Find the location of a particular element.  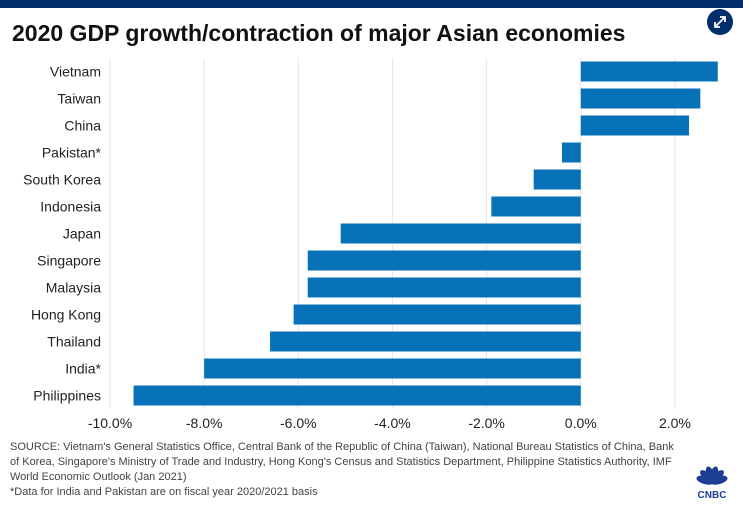

category-label: Vietnam is located at coordinates (75, 72).